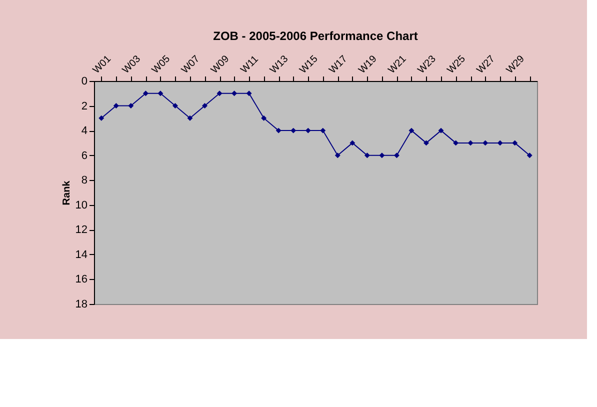  Describe the element at coordinates (220, 64) in the screenshot. I see `x-tick-label: W09` at that location.